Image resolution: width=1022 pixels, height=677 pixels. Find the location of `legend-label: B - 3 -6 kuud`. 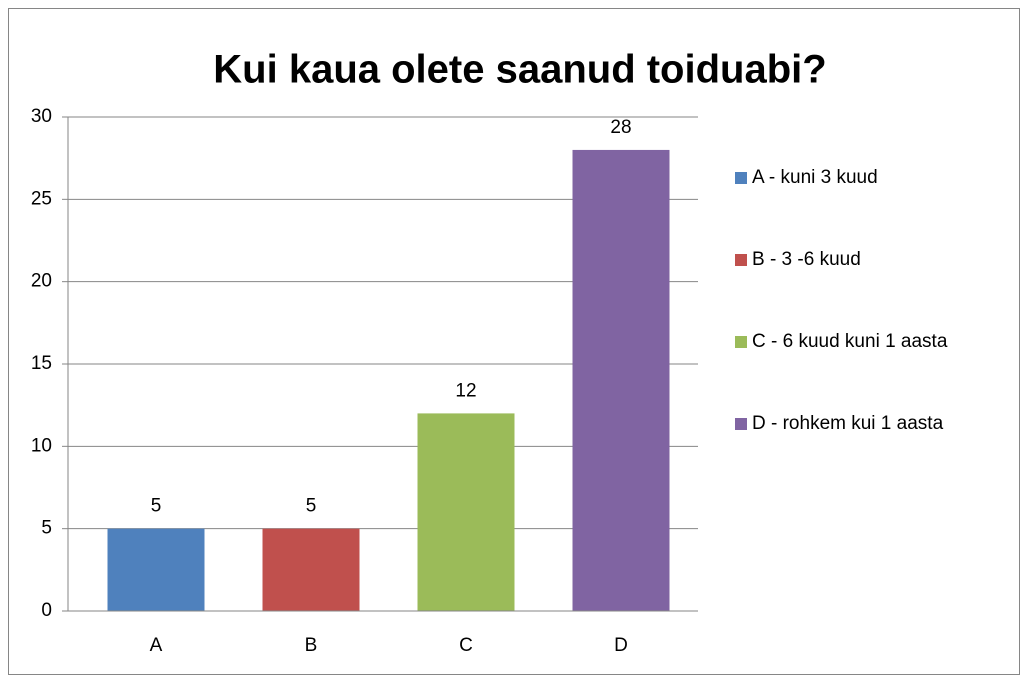

legend-label: B - 3 -6 kuud is located at coordinates (806, 259).